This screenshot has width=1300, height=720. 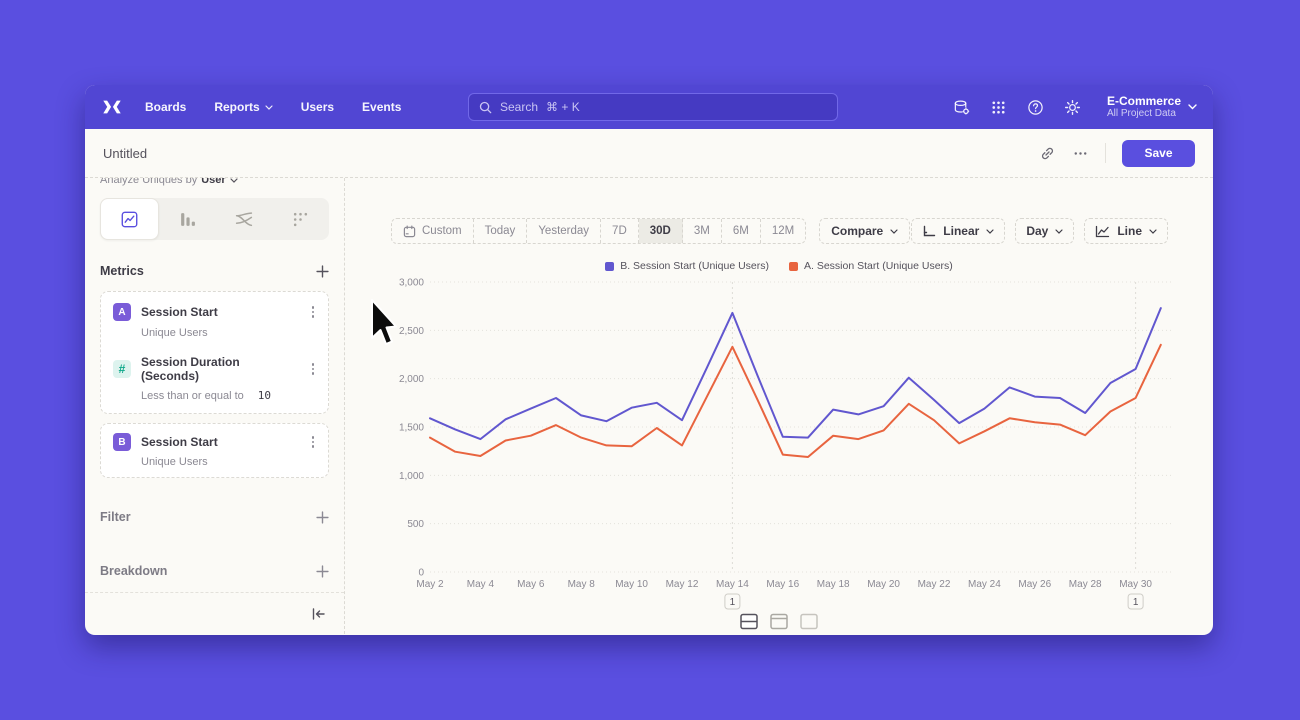 What do you see at coordinates (214, 571) in the screenshot?
I see `breakdown-section: Breakdown` at bounding box center [214, 571].